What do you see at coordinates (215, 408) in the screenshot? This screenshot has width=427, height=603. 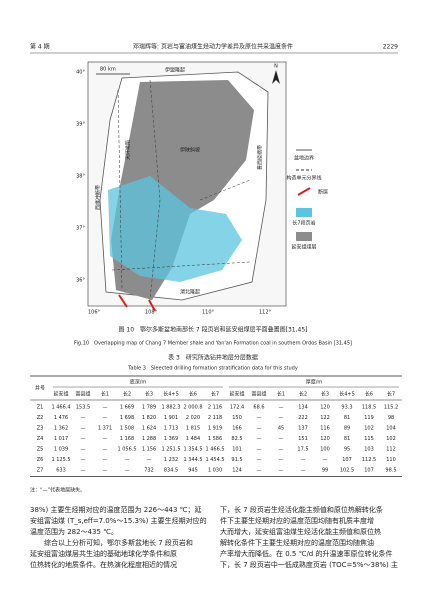 I see `table-cell: 2 116` at bounding box center [215, 408].